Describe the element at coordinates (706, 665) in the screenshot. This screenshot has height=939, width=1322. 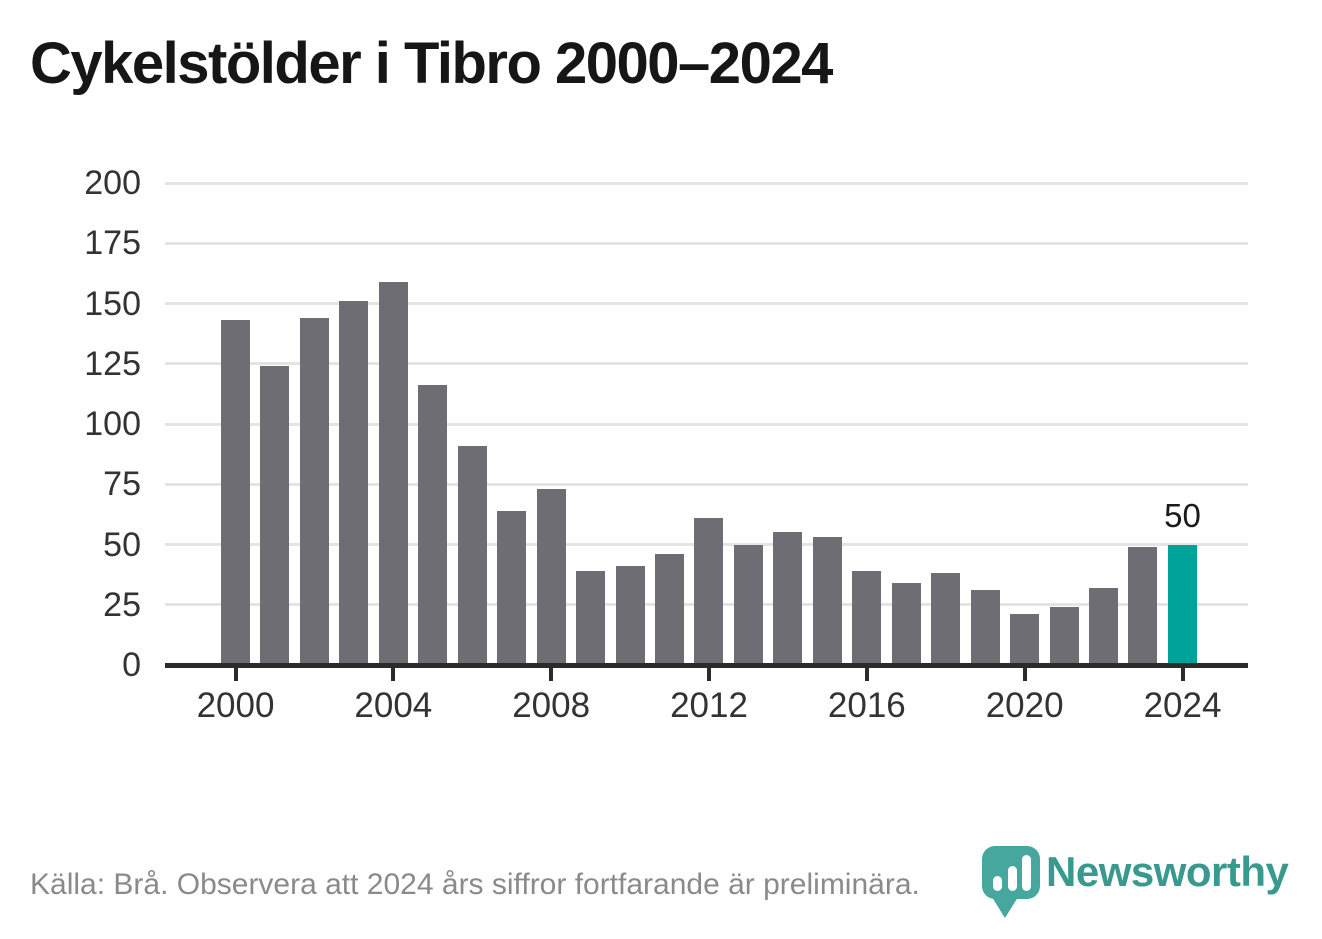
I see `x-axis-line` at that location.